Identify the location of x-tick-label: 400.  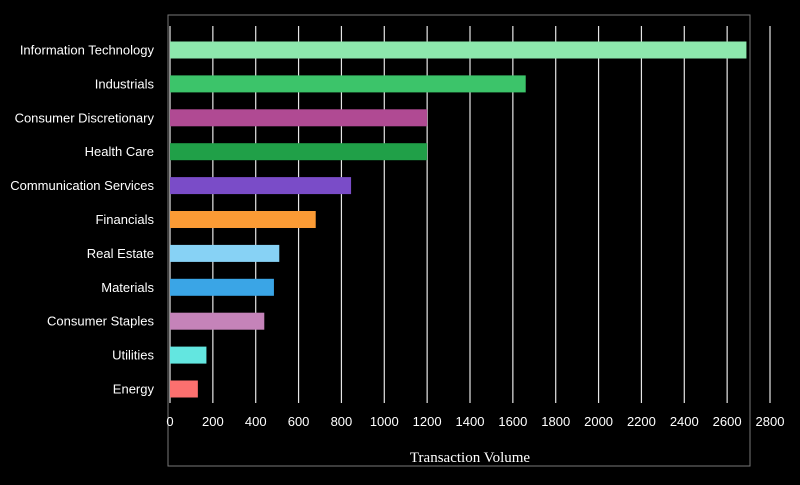
(256, 421).